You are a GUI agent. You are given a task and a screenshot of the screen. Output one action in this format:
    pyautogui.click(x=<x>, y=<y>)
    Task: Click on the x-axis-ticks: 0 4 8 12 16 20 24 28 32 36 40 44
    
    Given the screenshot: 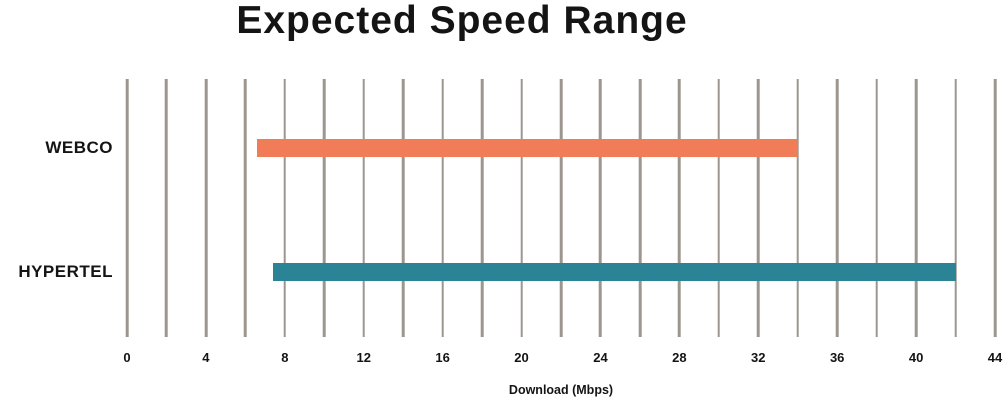 What is the action you would take?
    pyautogui.click(x=562, y=352)
    